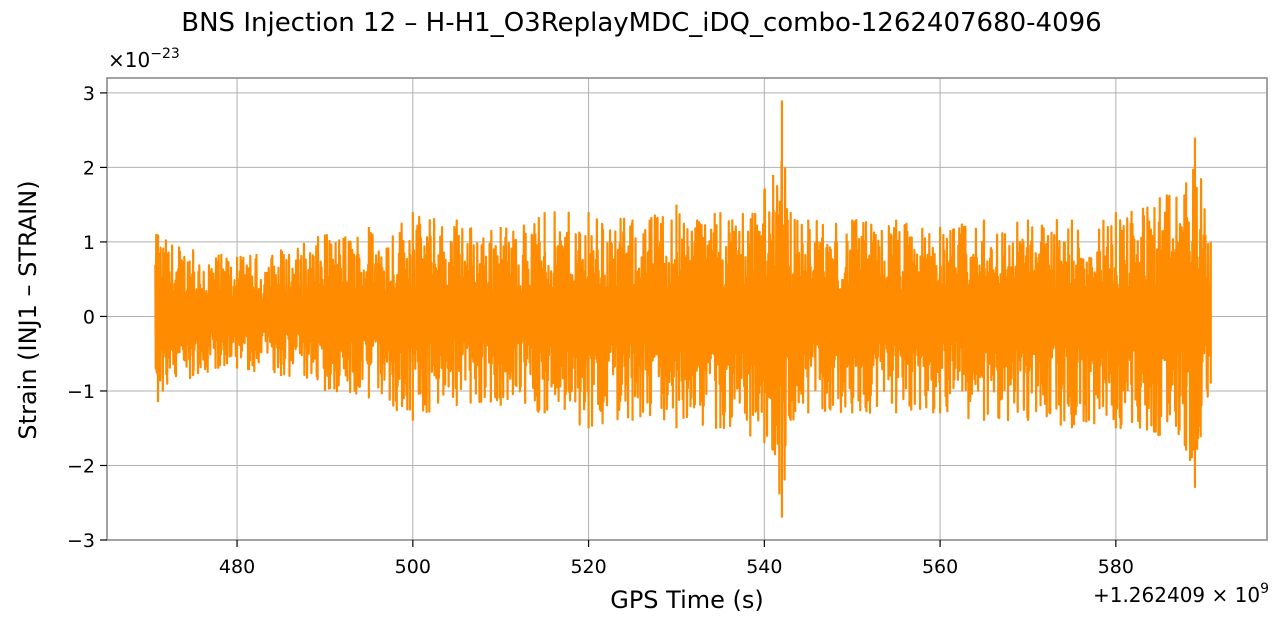  I want to click on y-scale-factor: ×10⁻²³, so click(144, 59).